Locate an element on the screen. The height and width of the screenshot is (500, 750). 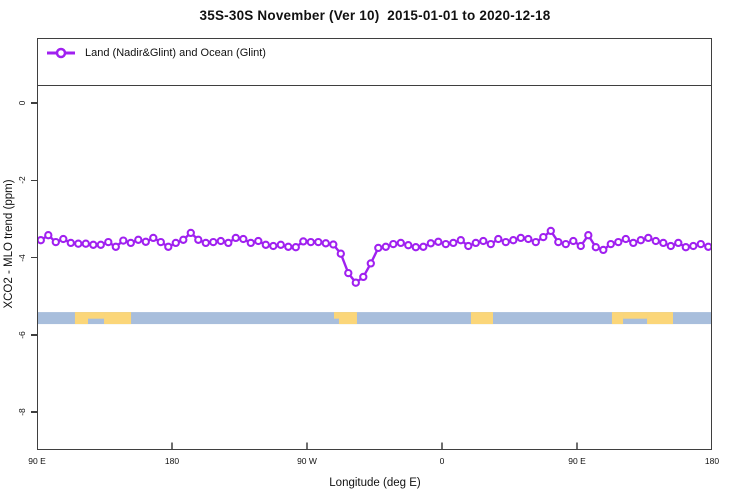
x-tick-label: 0 is located at coordinates (442, 461).